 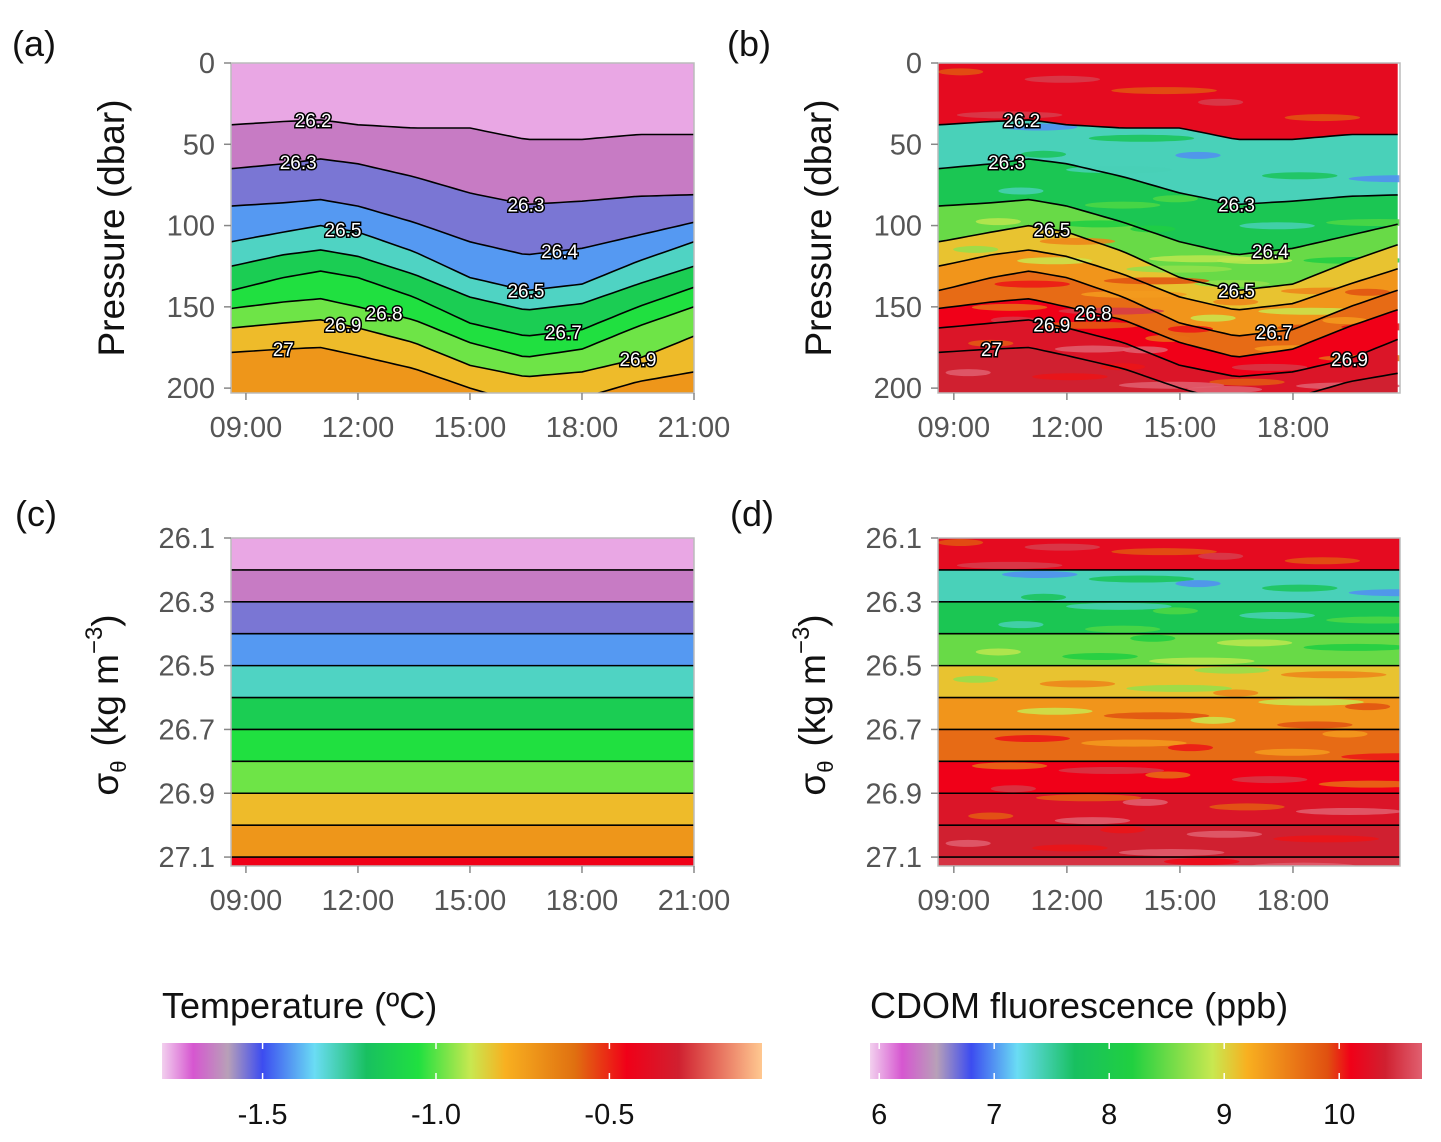 I want to click on plot-frame, so click(x=1169, y=228).